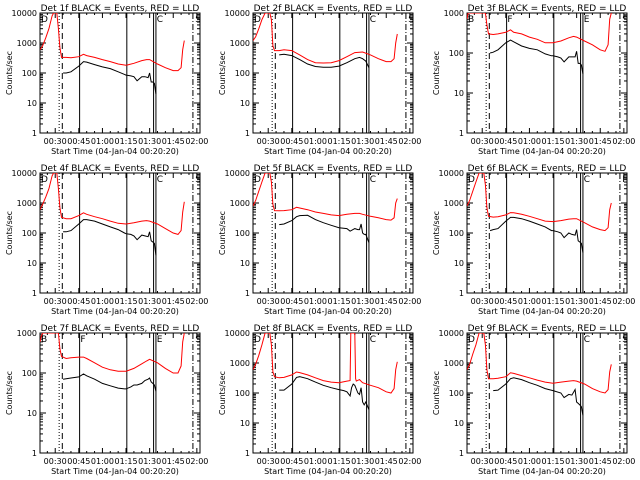 This screenshot has height=480, width=640. I want to click on panel-title: Det 5f BLACK = Events, RED = LLD, so click(333, 169).